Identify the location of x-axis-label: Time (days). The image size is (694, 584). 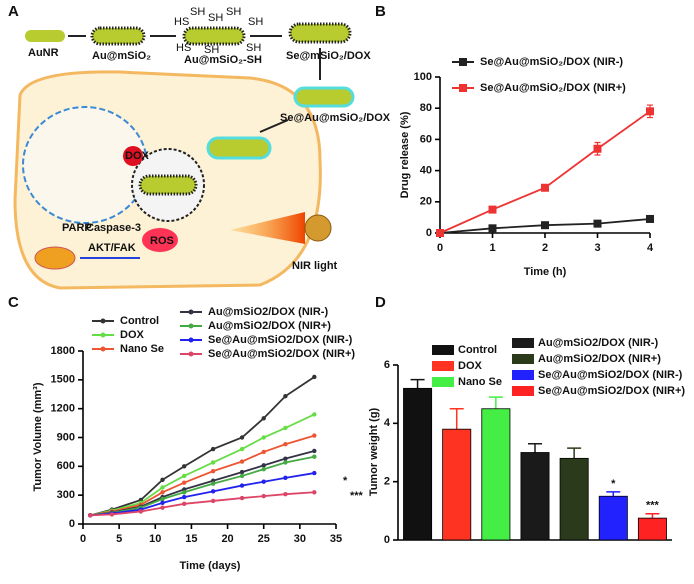
(210, 566).